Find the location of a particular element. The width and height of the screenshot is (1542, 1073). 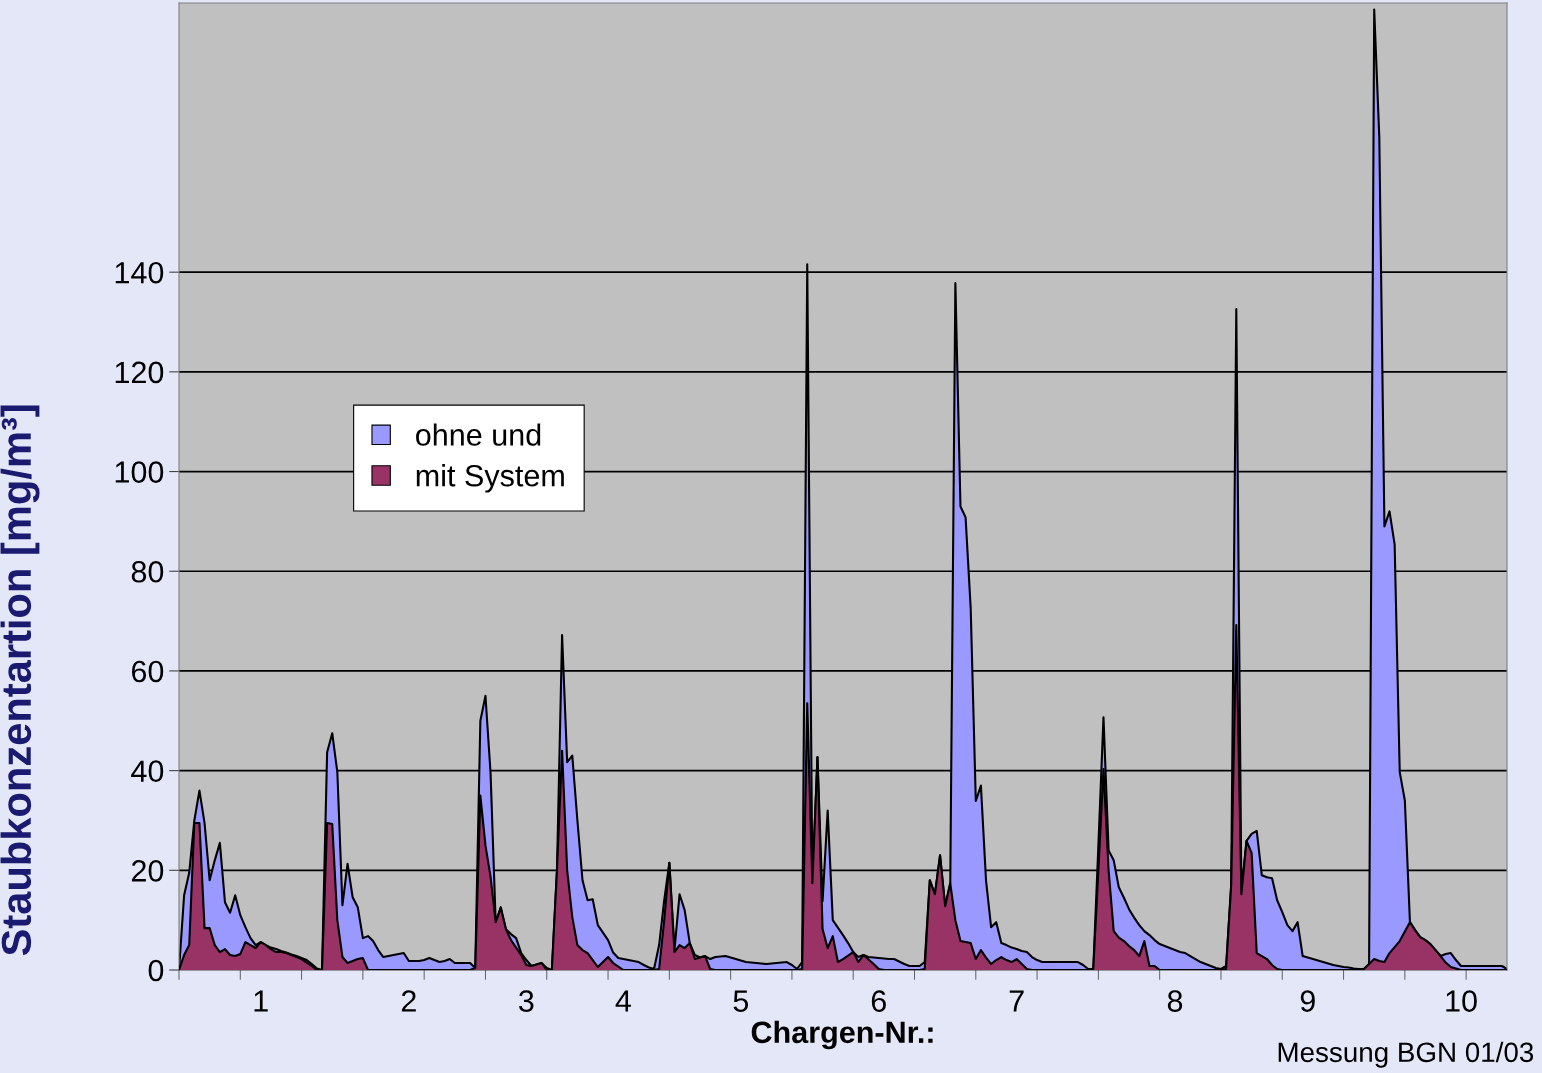

y-tick-label: 100 is located at coordinates (139, 472).